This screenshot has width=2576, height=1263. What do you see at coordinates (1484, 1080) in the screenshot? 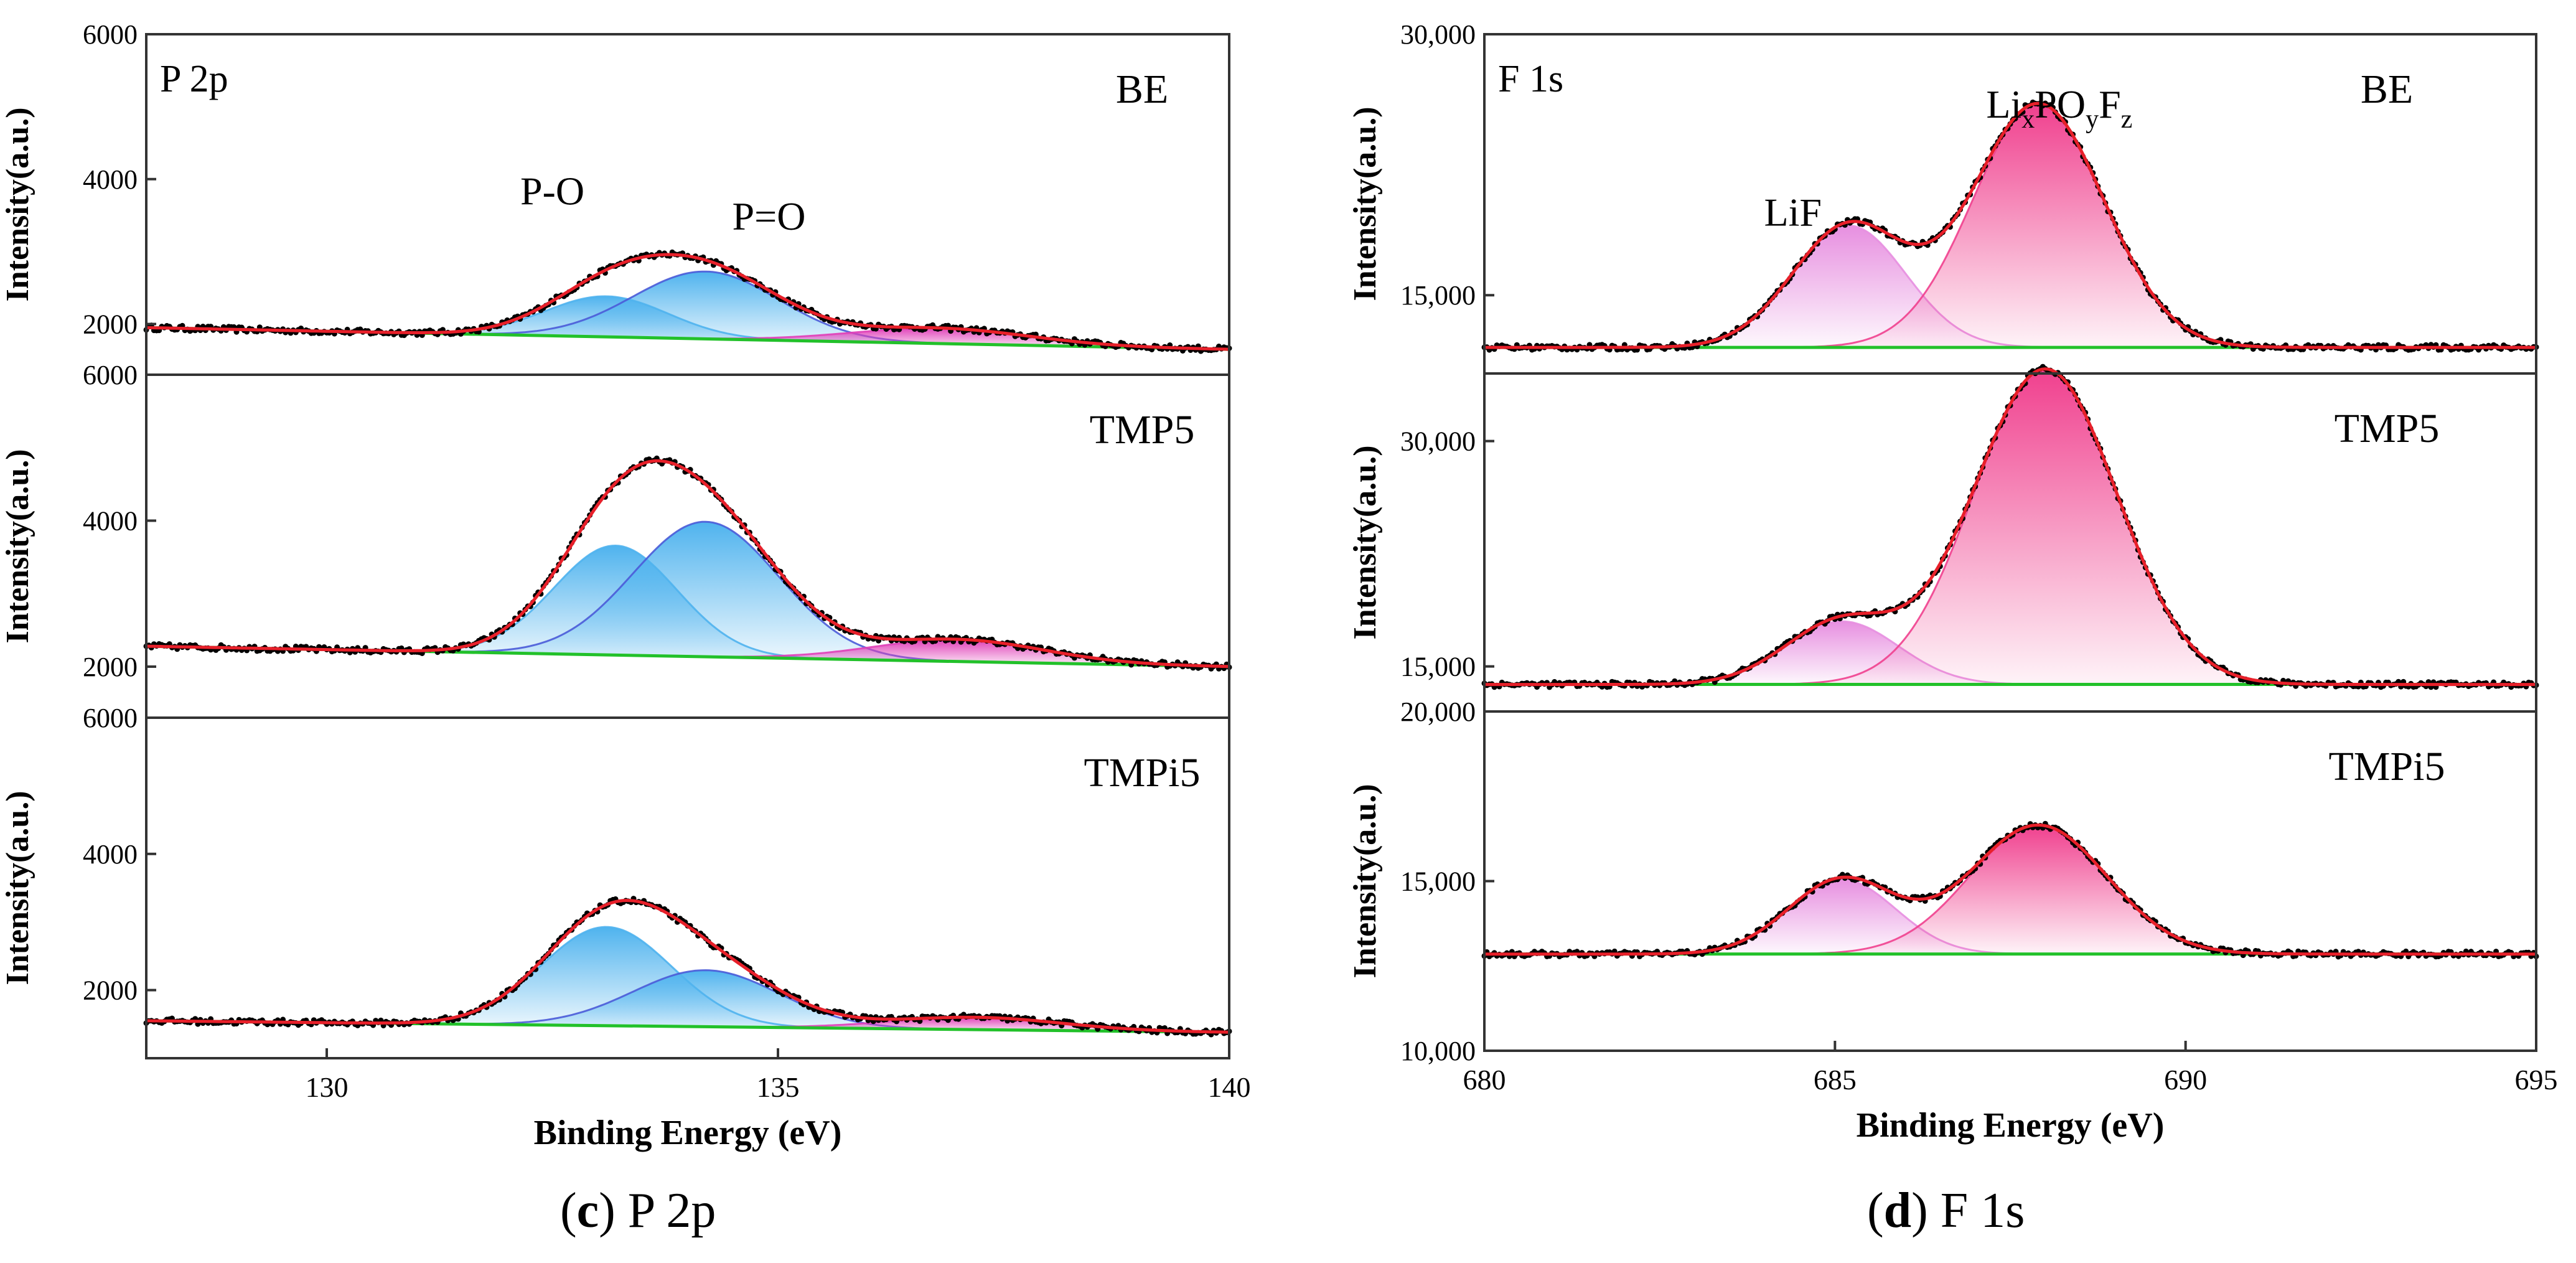
I see `x-tick-label: 680` at bounding box center [1484, 1080].